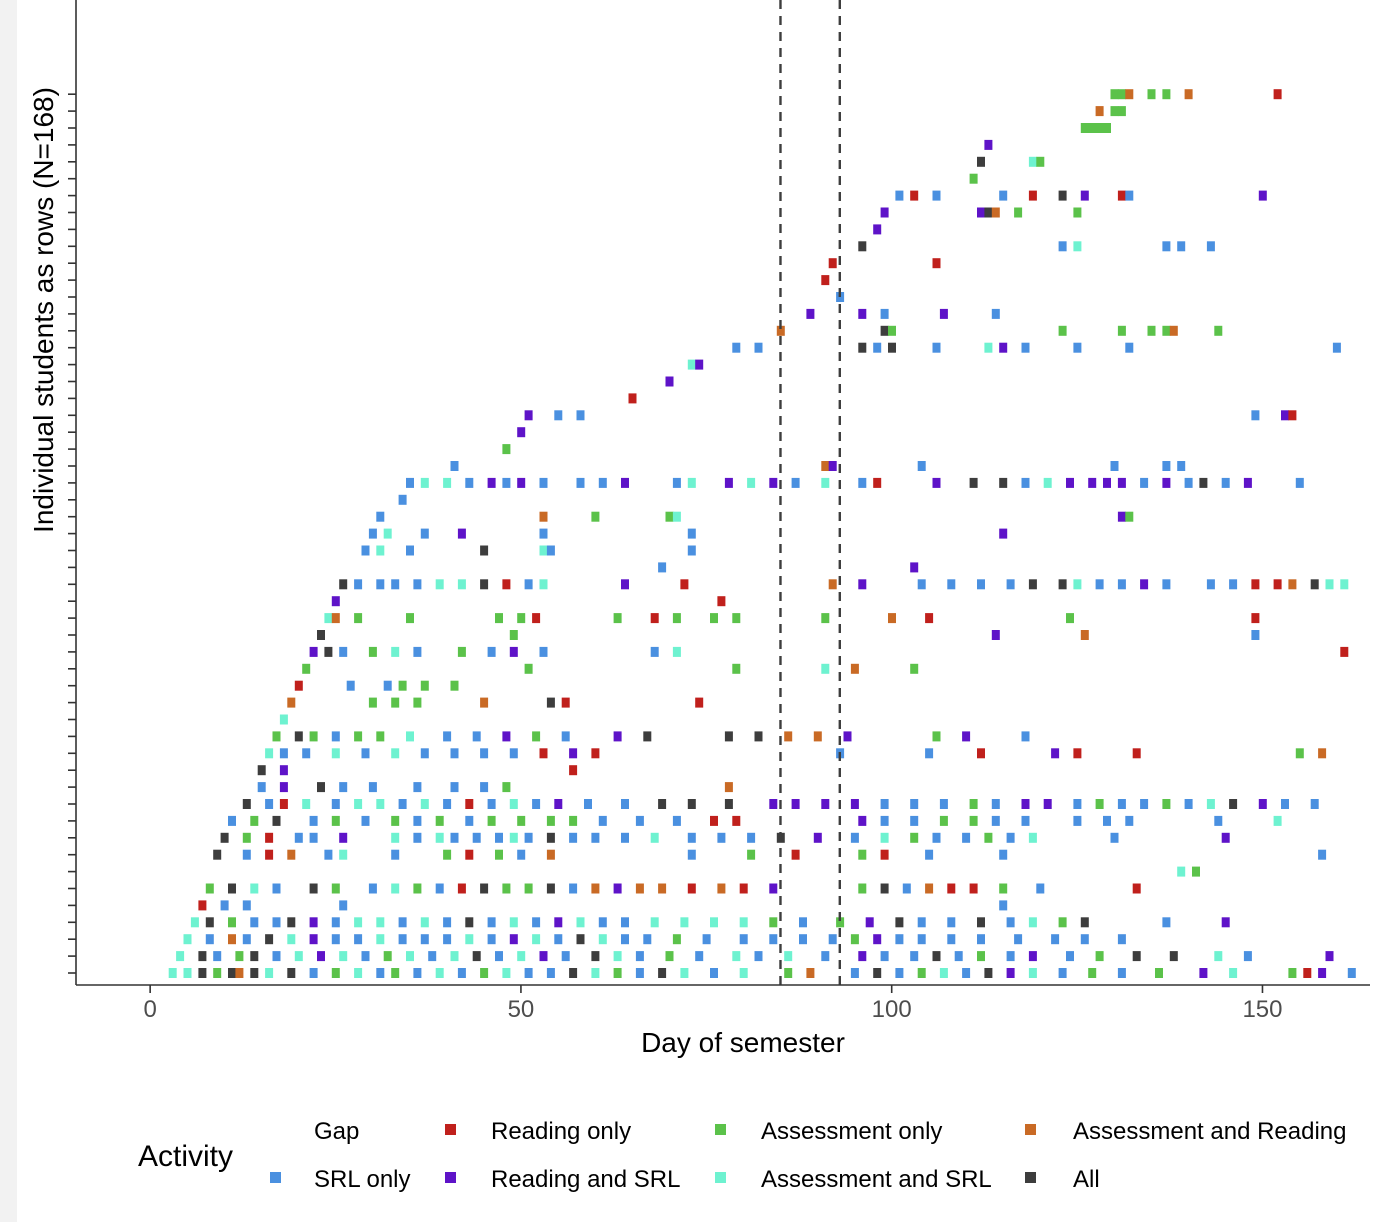  What do you see at coordinates (876, 1179) in the screenshot?
I see `legend-label: Assessment and SRL` at bounding box center [876, 1179].